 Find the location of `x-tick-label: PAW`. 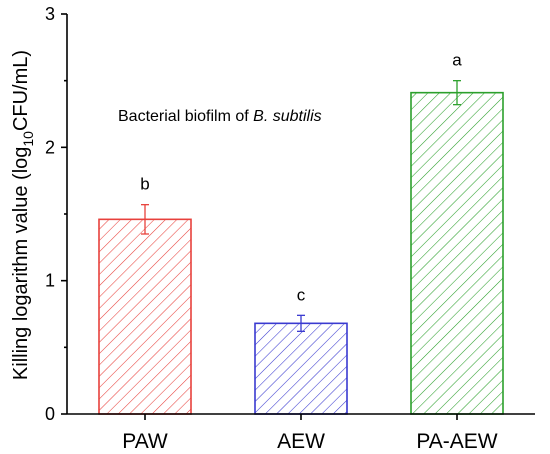

x-tick-label: PAW is located at coordinates (145, 441).